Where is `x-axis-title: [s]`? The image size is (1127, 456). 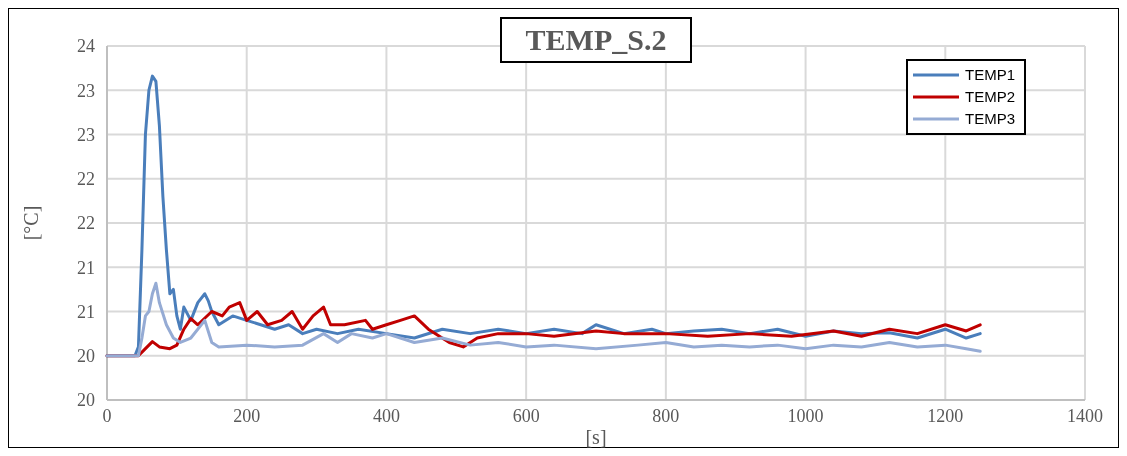 x-axis-title: [s] is located at coordinates (596, 437).